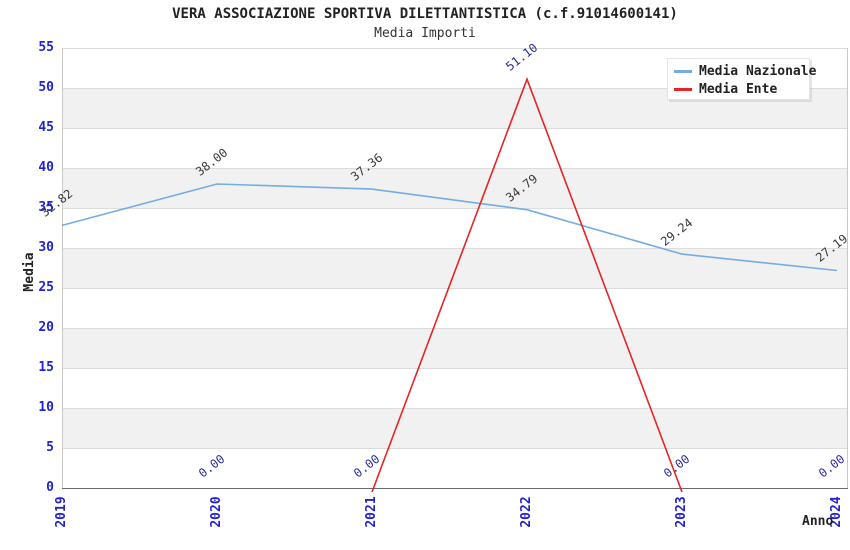 This screenshot has width=850, height=550. What do you see at coordinates (425, 33) in the screenshot?
I see `chart-subtitle: Media Importi` at bounding box center [425, 33].